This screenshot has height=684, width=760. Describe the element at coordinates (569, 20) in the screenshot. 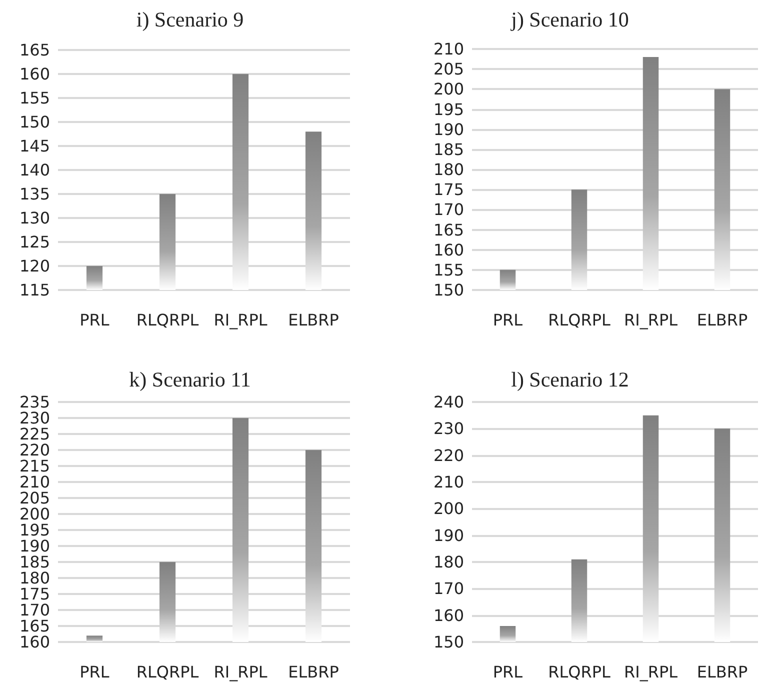

I see `chart-title: j) Scenario 10` at that location.